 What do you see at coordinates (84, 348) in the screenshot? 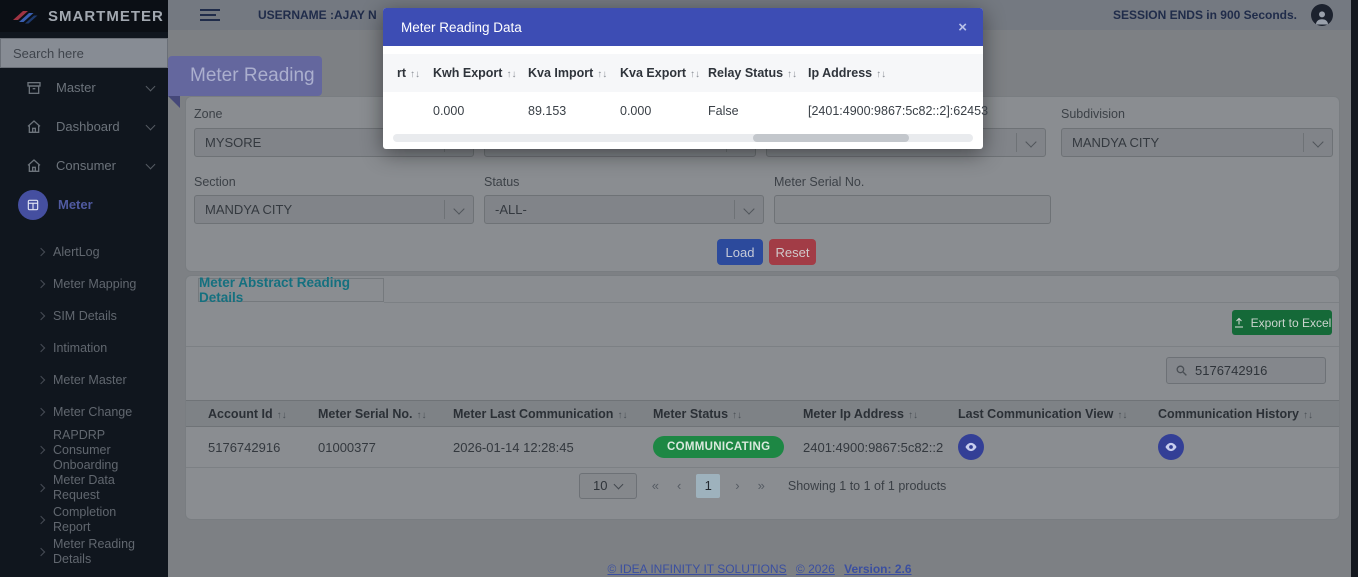
I see `sidebar-subitem-intimation: Intimation` at bounding box center [84, 348].